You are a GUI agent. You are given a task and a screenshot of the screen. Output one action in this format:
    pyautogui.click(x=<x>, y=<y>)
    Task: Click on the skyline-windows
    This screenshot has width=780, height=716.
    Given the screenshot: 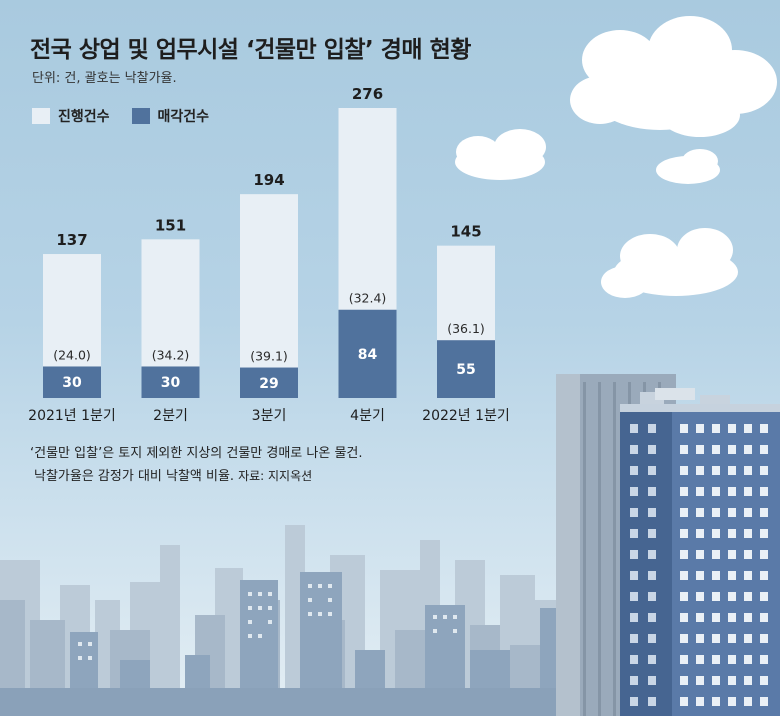 What is the action you would take?
    pyautogui.click(x=267, y=622)
    